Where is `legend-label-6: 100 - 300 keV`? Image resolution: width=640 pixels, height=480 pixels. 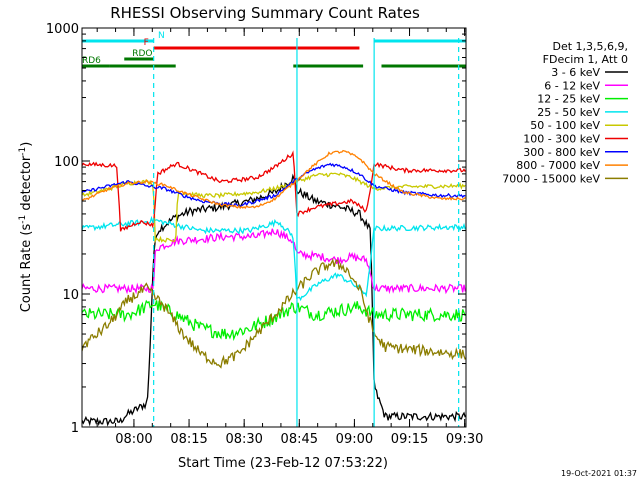
legend-label-6: 100 - 300 keV is located at coordinates (561, 139).